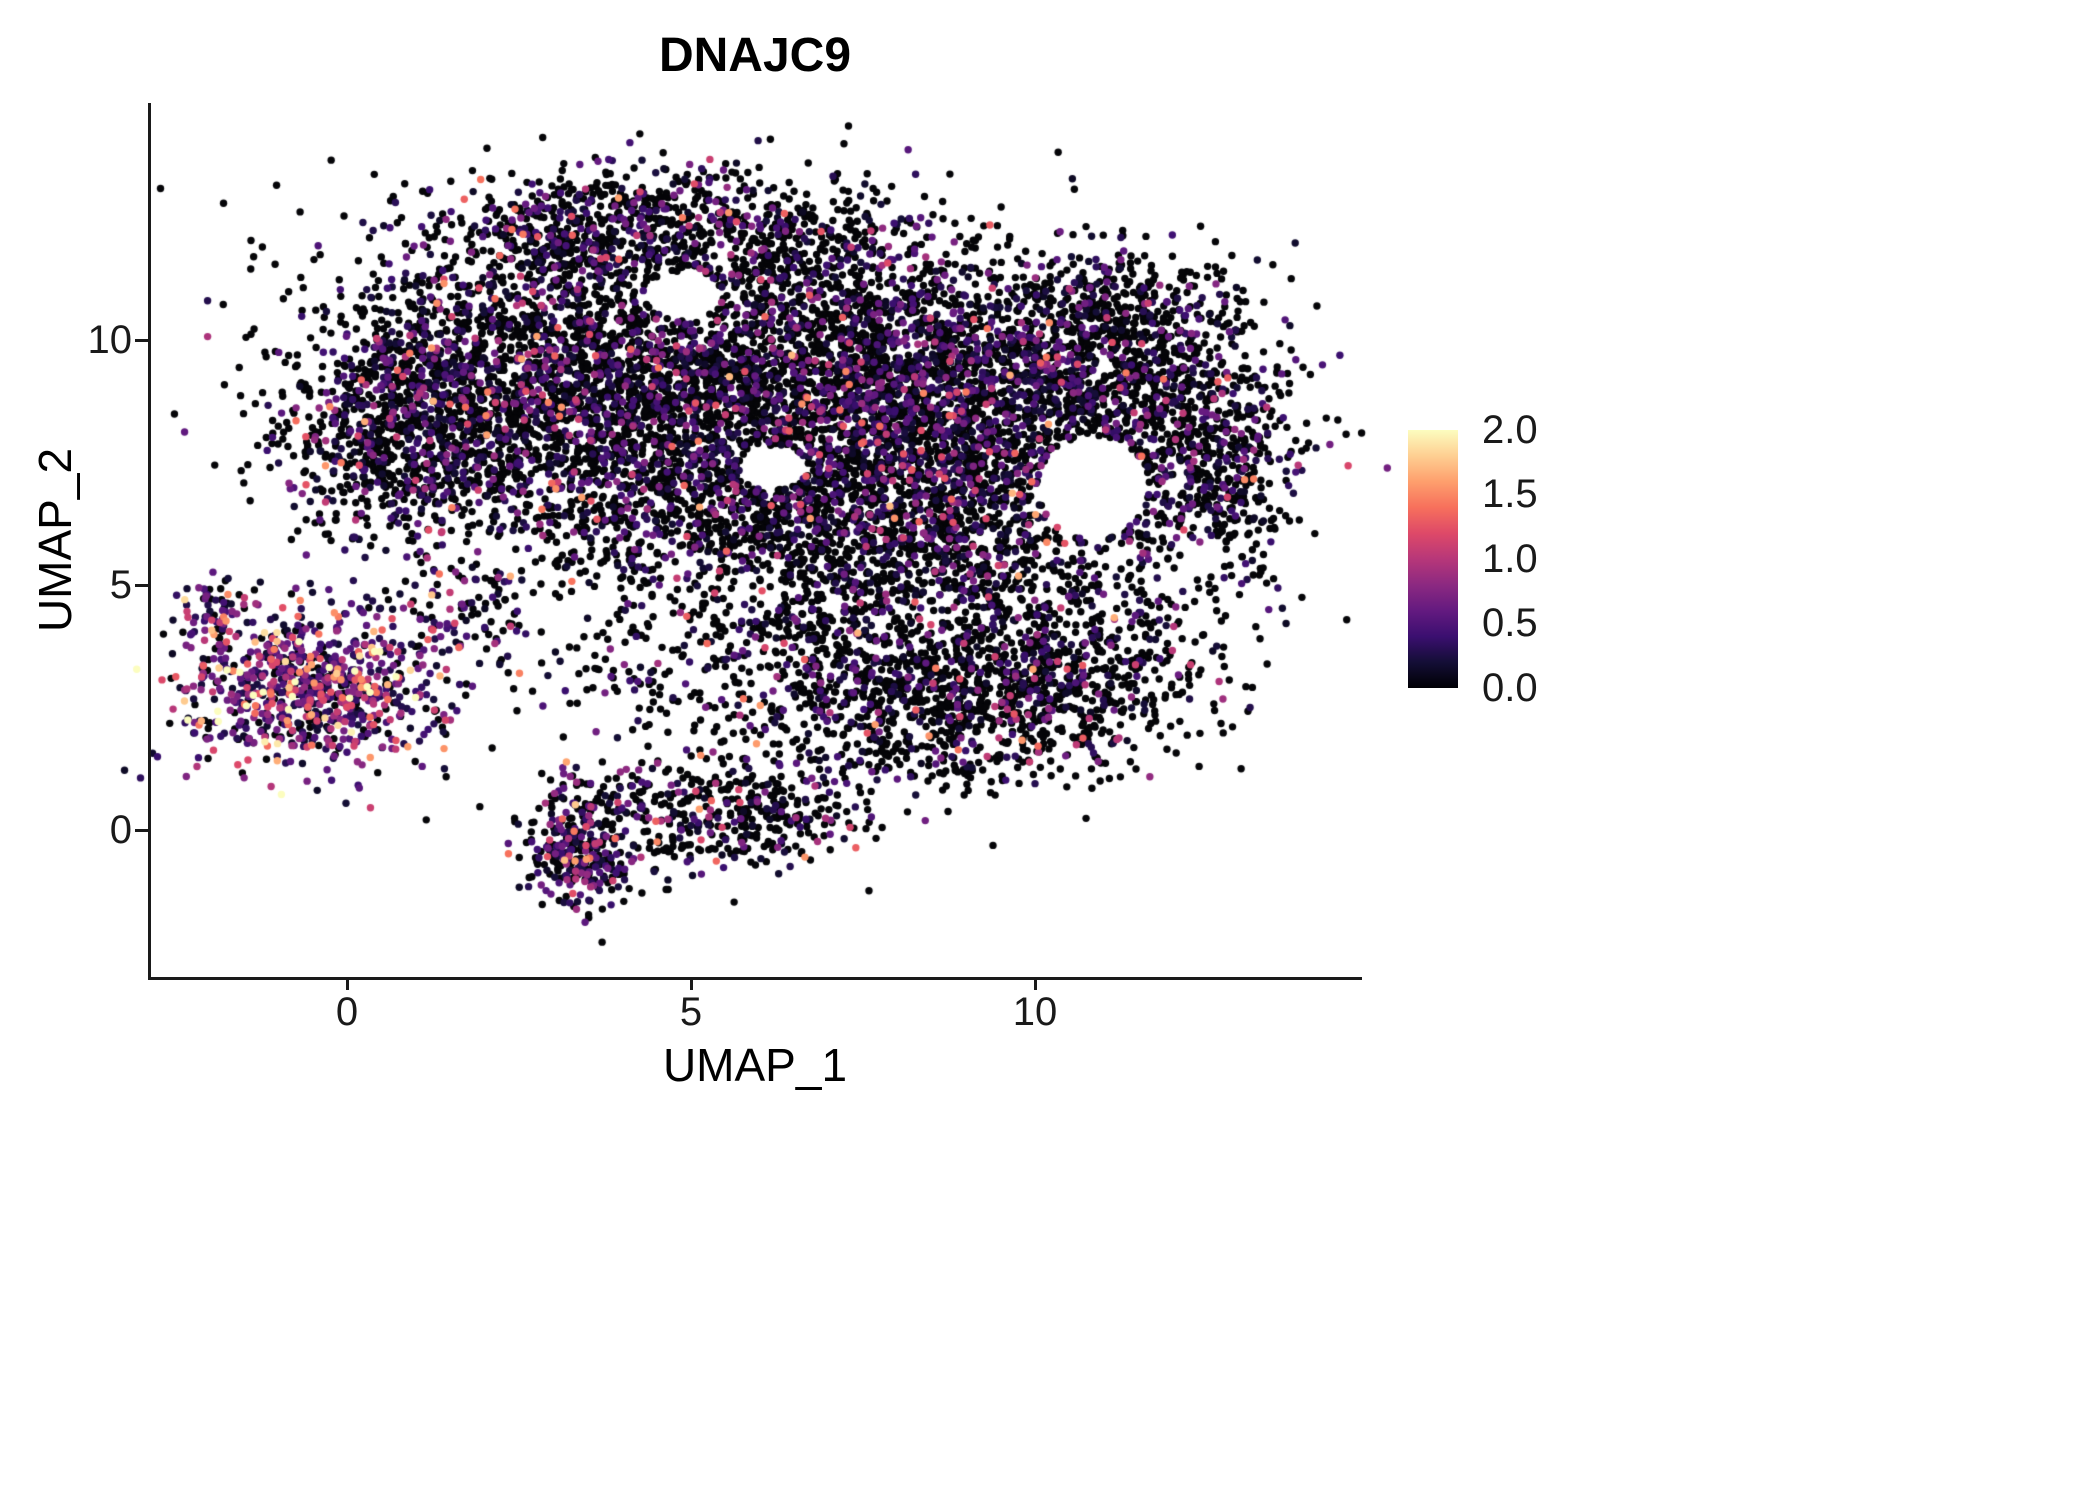 The width and height of the screenshot is (2100, 1500). Describe the element at coordinates (691, 1012) in the screenshot. I see `x-tick-label-5: 5` at that location.